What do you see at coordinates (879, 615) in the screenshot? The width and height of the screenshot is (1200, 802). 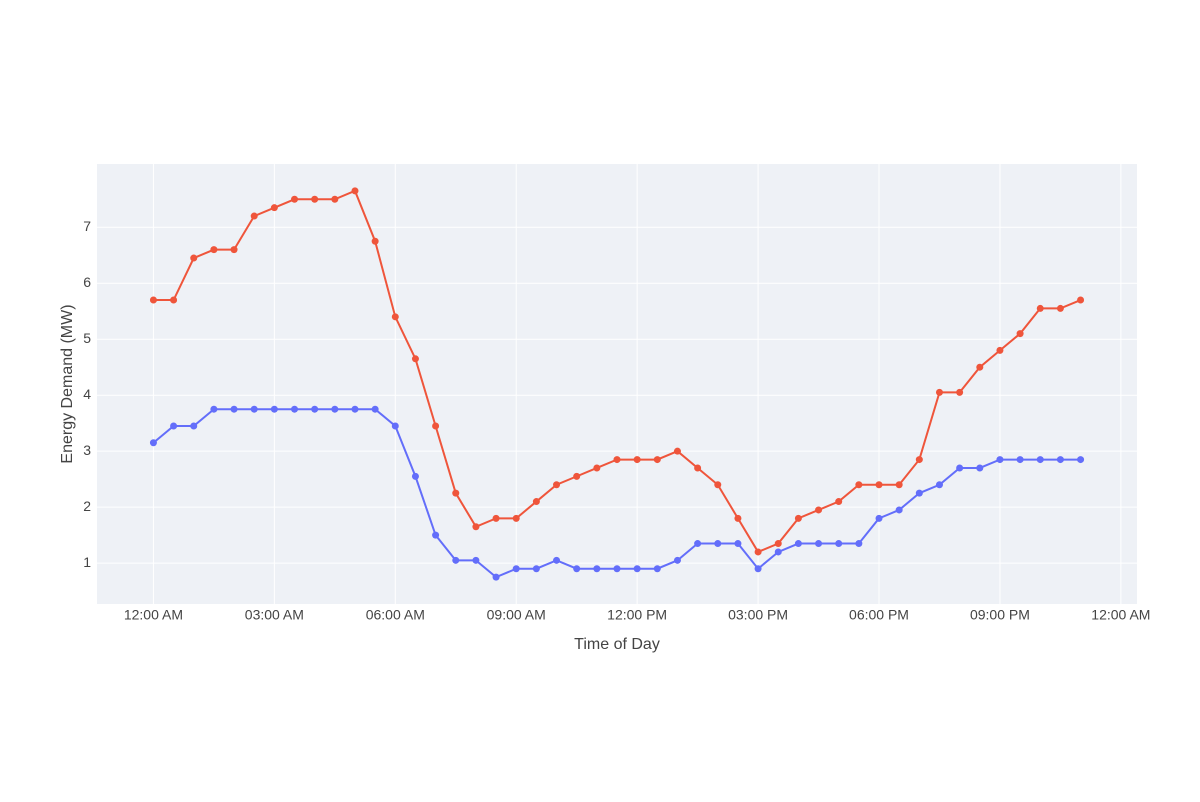 I see `x-tick-label: 06:00 PM` at bounding box center [879, 615].